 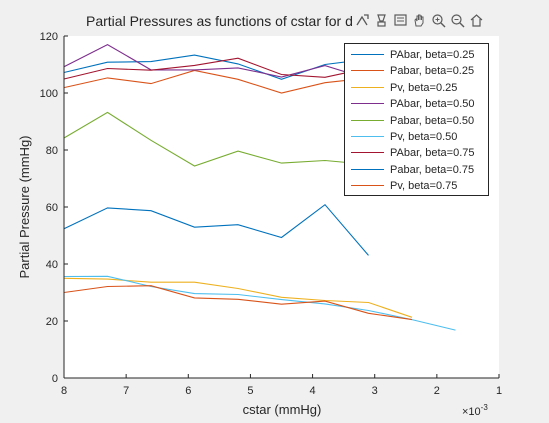 I want to click on legend-label: PAbar, beta=0.50, so click(x=432, y=104).